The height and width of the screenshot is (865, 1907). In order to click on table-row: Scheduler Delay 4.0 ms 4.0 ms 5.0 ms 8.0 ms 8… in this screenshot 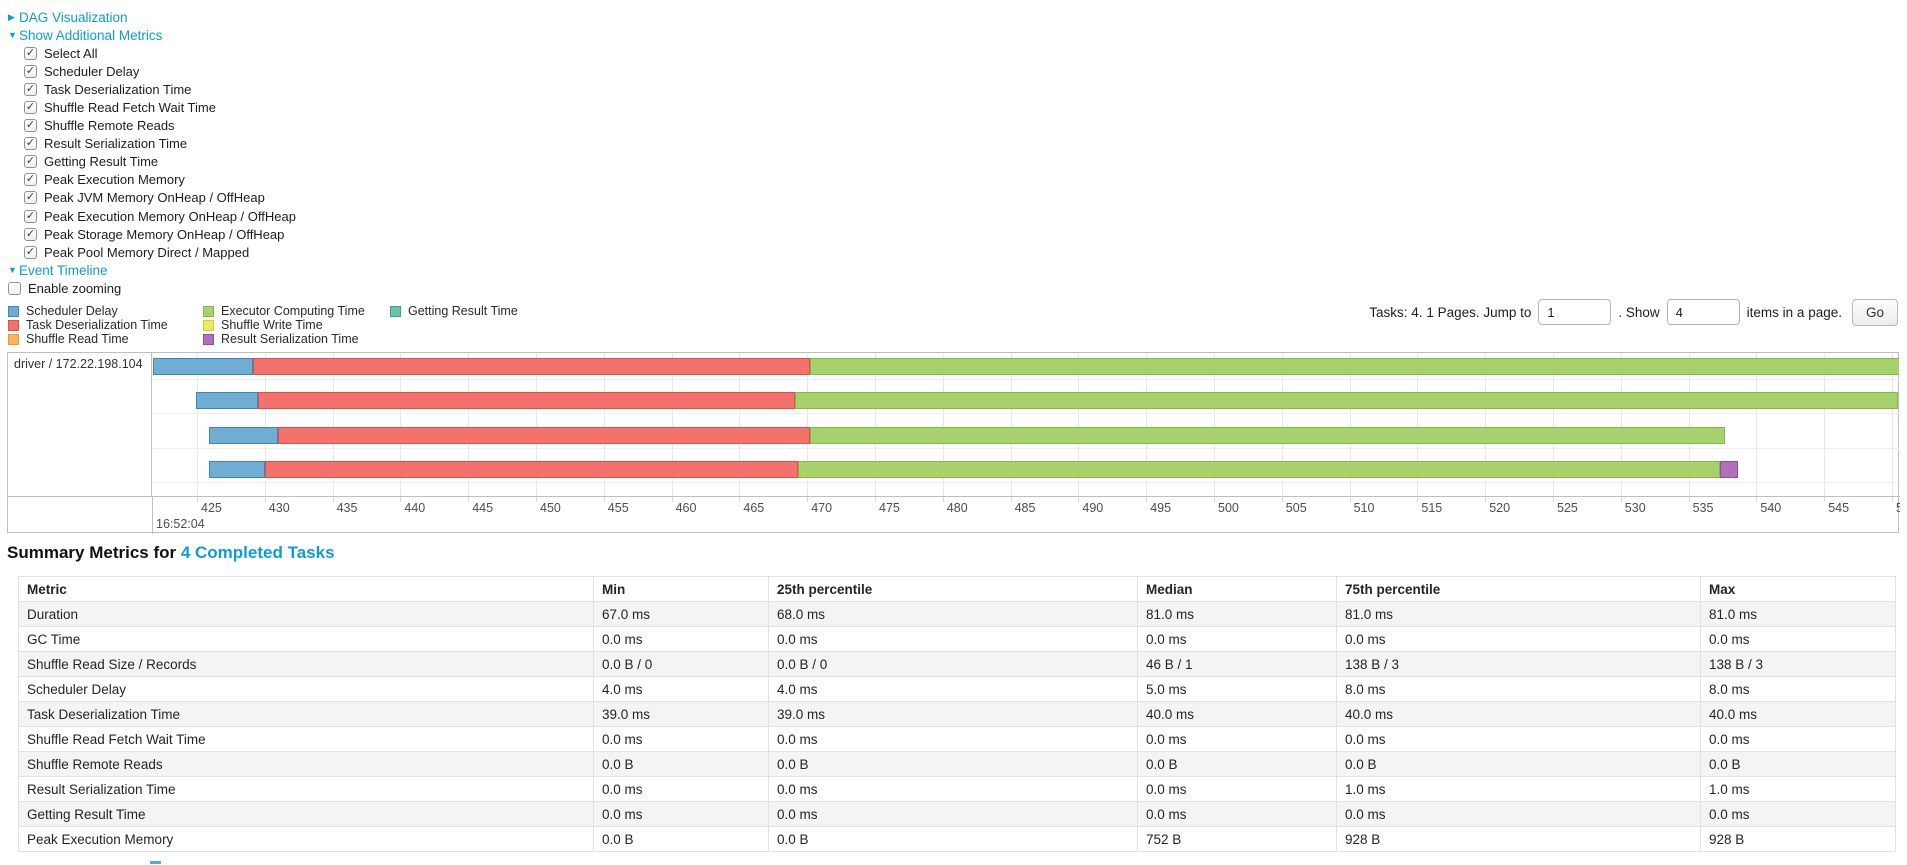, I will do `click(957, 689)`.